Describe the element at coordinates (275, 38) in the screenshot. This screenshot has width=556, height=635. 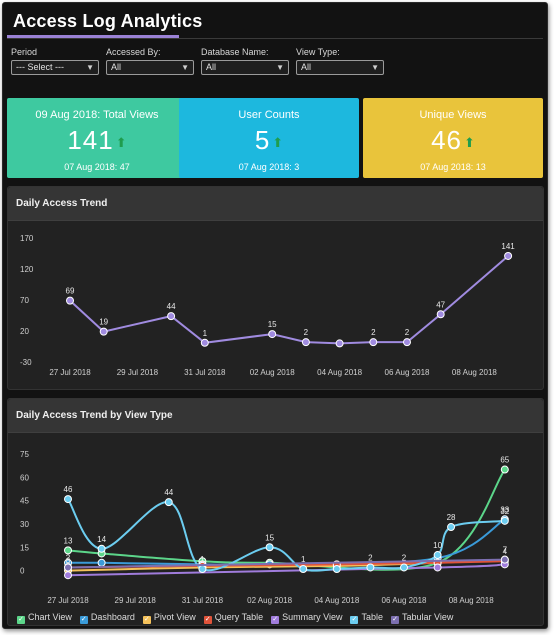
I see `title-divider` at that location.